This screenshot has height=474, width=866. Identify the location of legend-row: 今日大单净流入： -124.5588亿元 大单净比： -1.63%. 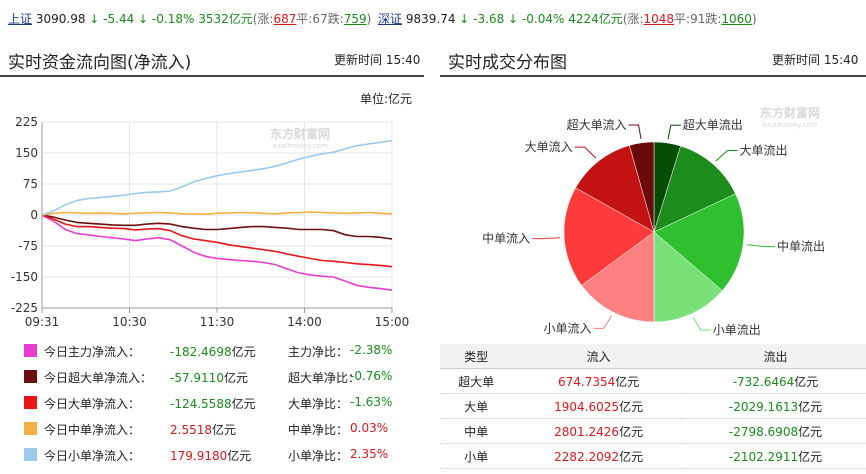
(220, 403).